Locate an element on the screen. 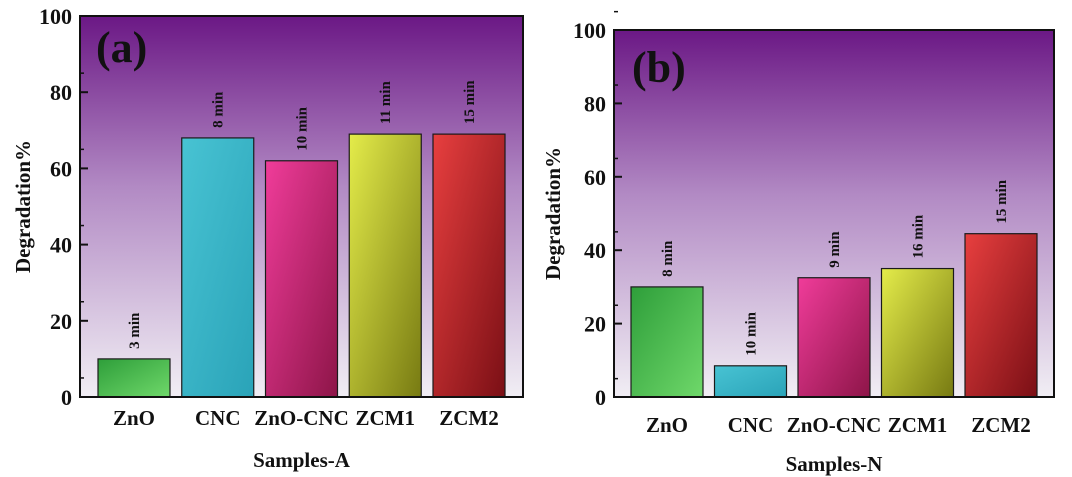 This screenshot has width=1072, height=477. x-axis-title: Samples-N is located at coordinates (834, 464).